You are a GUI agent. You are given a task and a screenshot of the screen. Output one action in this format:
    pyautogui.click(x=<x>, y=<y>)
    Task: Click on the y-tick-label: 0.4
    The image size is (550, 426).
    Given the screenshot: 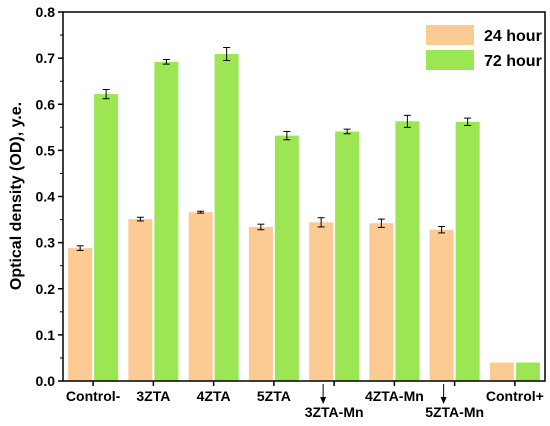 What is the action you would take?
    pyautogui.click(x=46, y=197)
    